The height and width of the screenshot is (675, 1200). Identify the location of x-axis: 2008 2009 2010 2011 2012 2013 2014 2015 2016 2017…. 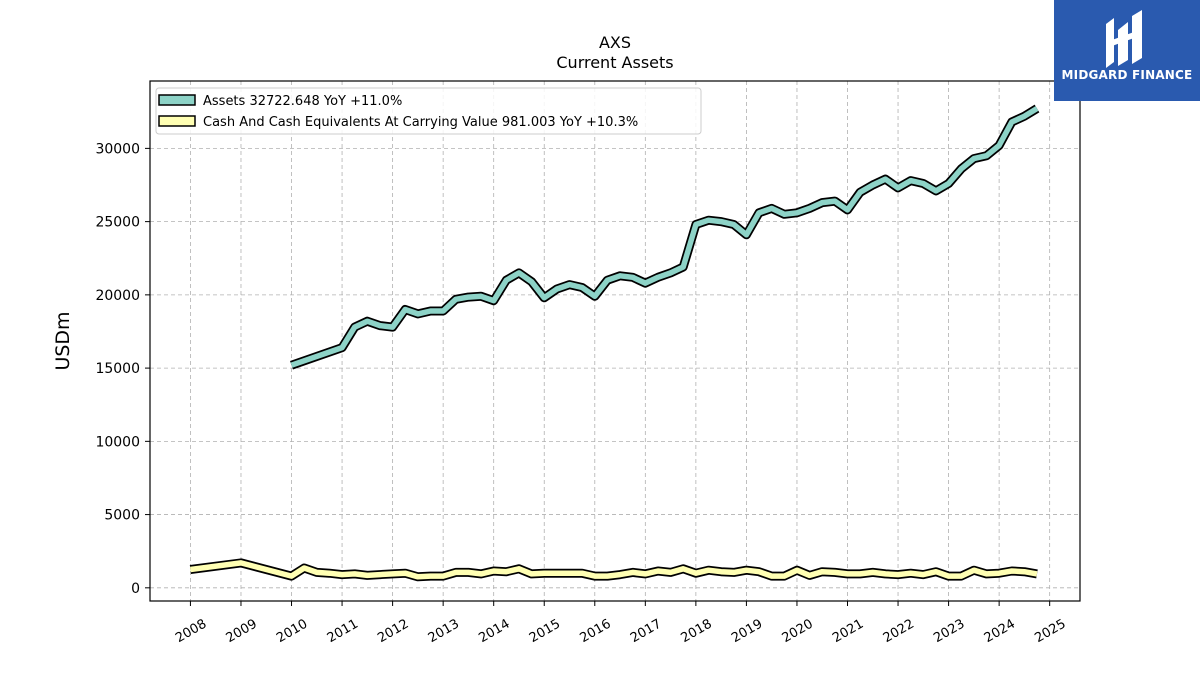
(621, 624).